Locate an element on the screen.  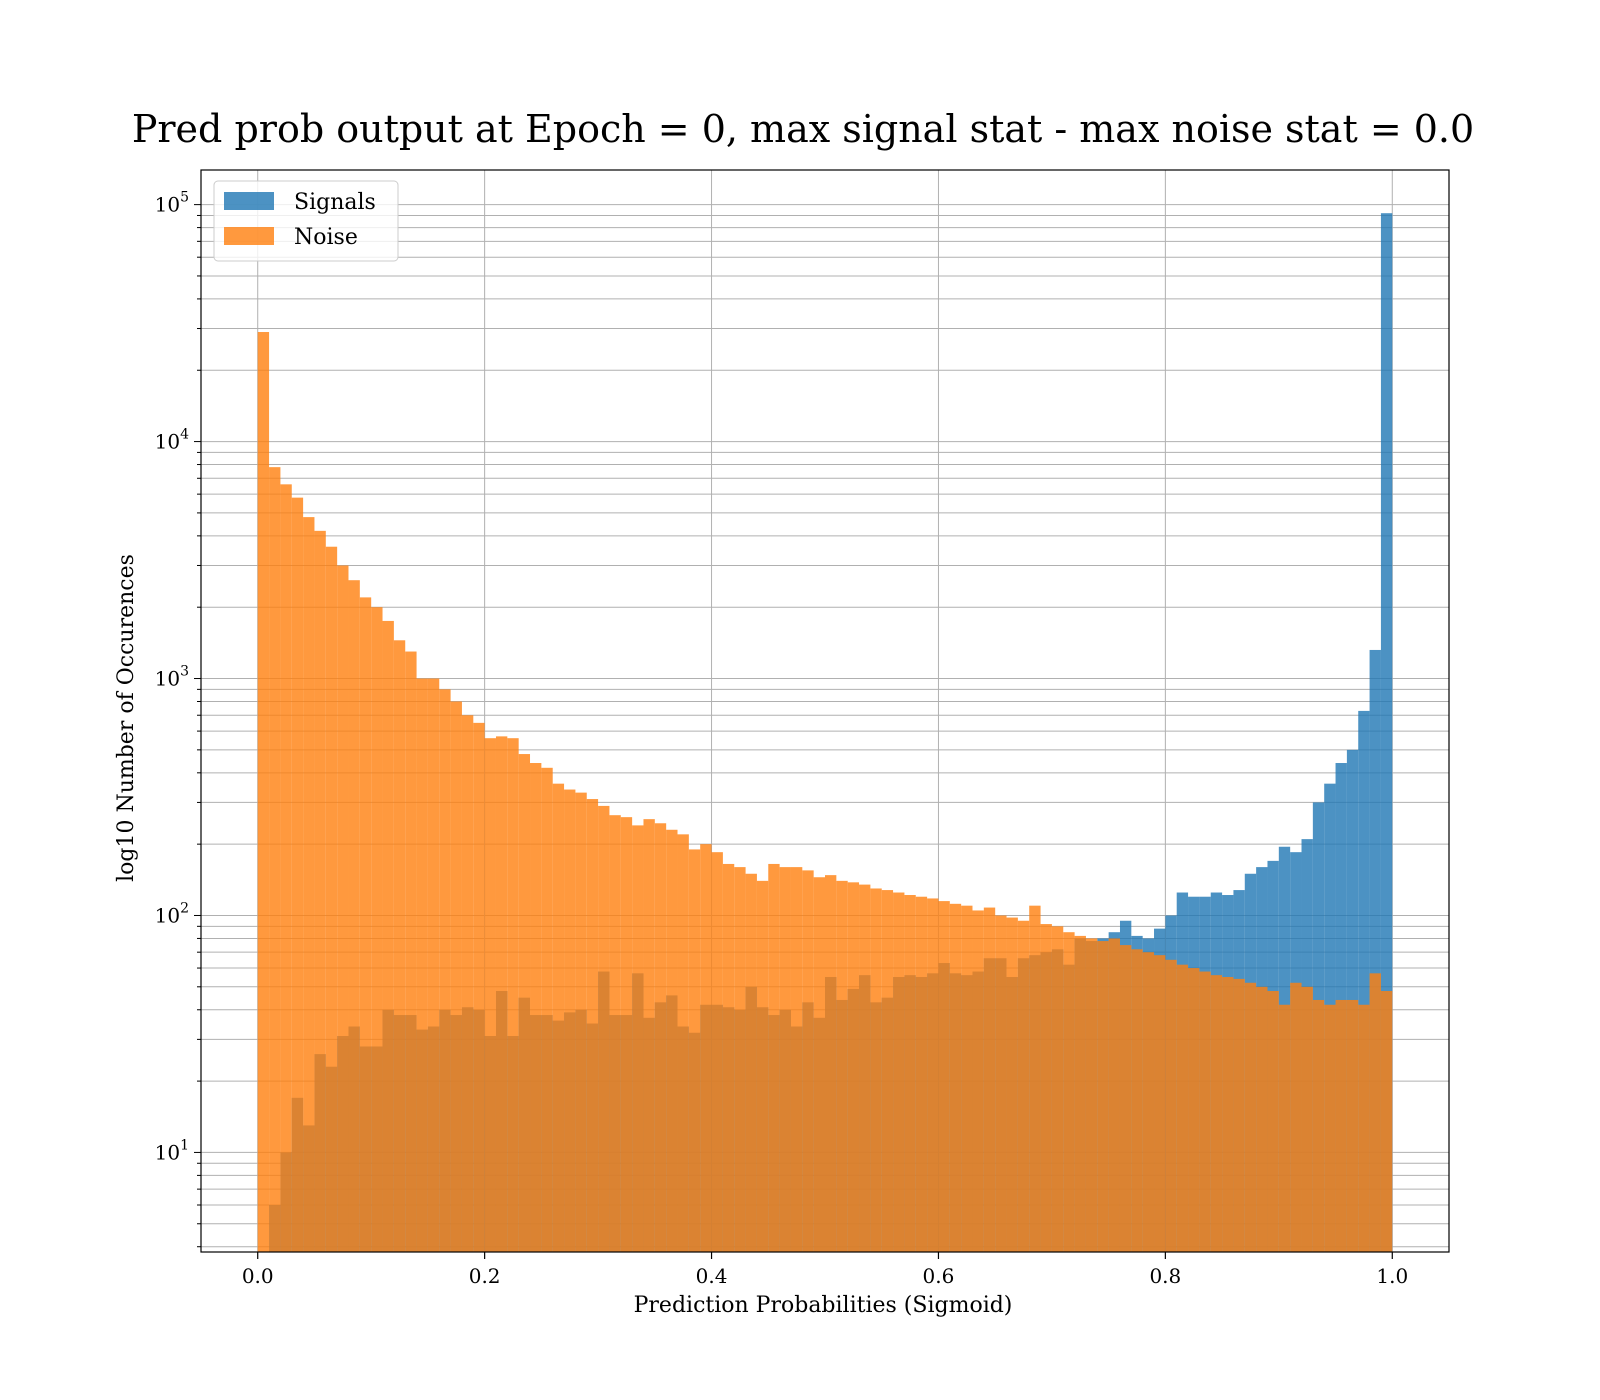
legend: Signals Noise is located at coordinates (306, 221).